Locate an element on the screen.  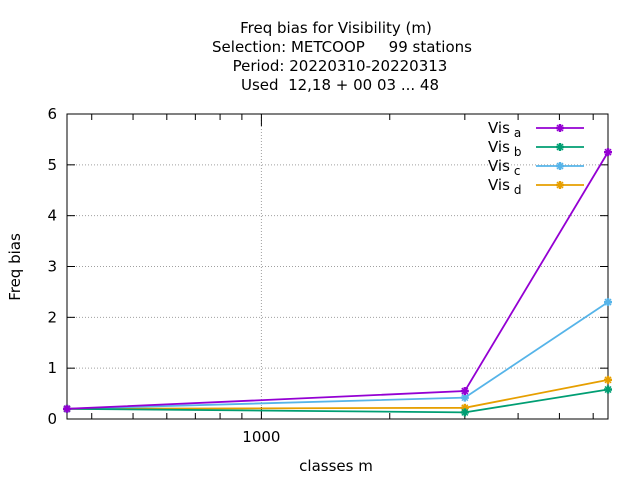
legend-label-c: Vis c is located at coordinates (504, 167).